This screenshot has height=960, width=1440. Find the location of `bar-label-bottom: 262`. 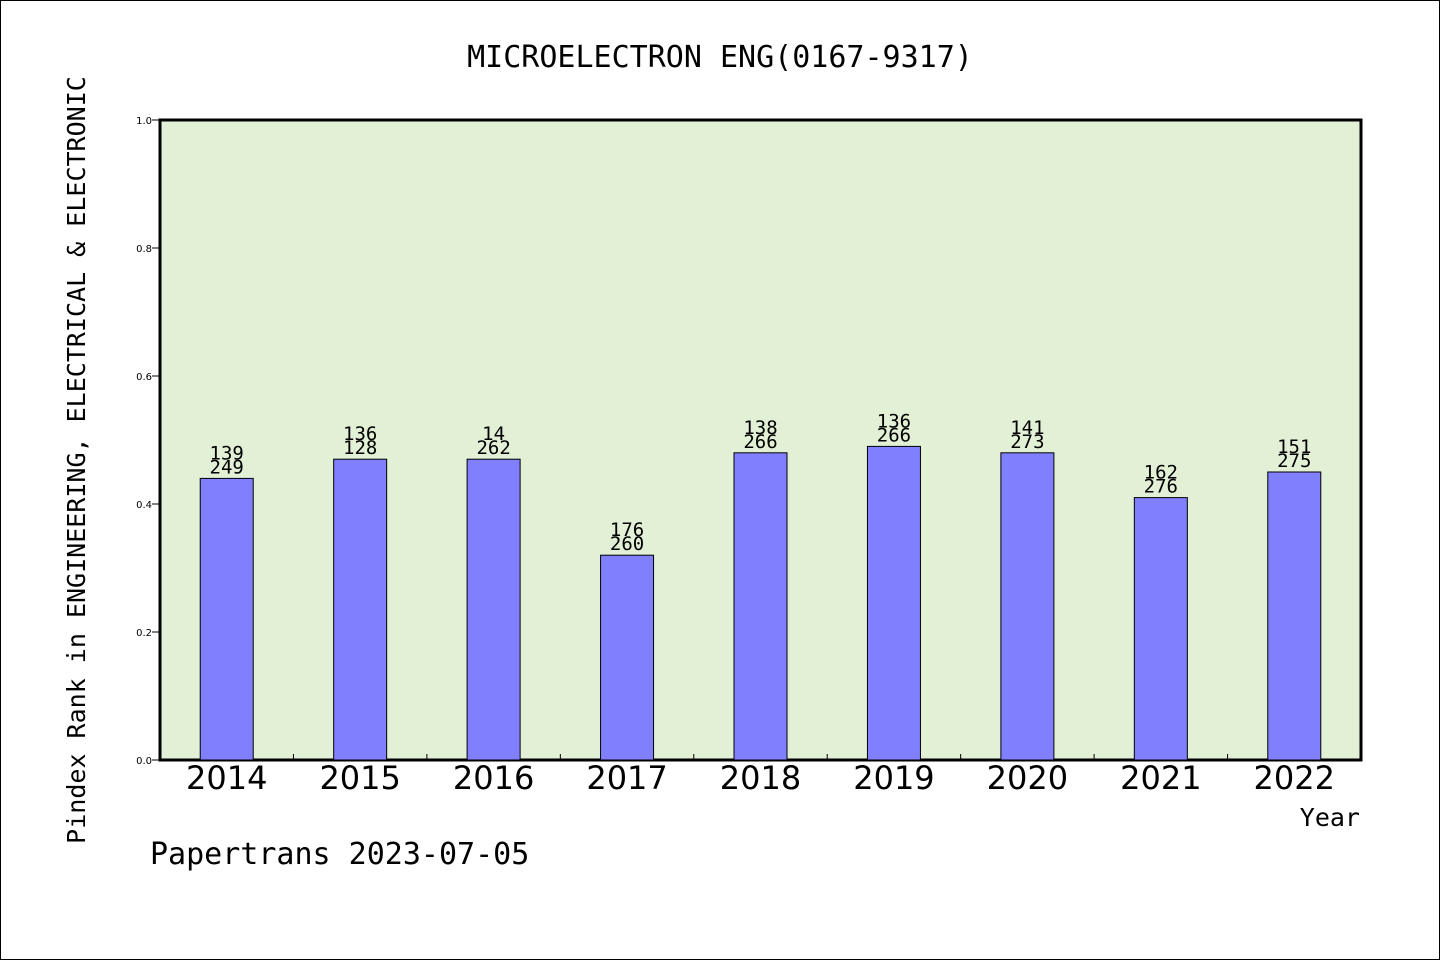

bar-label-bottom: 262 is located at coordinates (493, 448).